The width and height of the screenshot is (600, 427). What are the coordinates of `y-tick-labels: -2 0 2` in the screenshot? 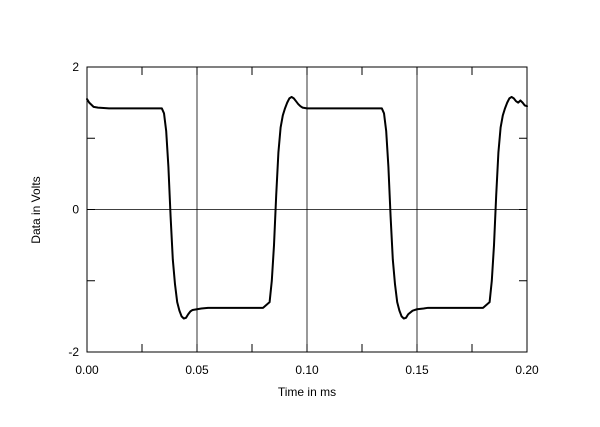 It's located at (73, 209).